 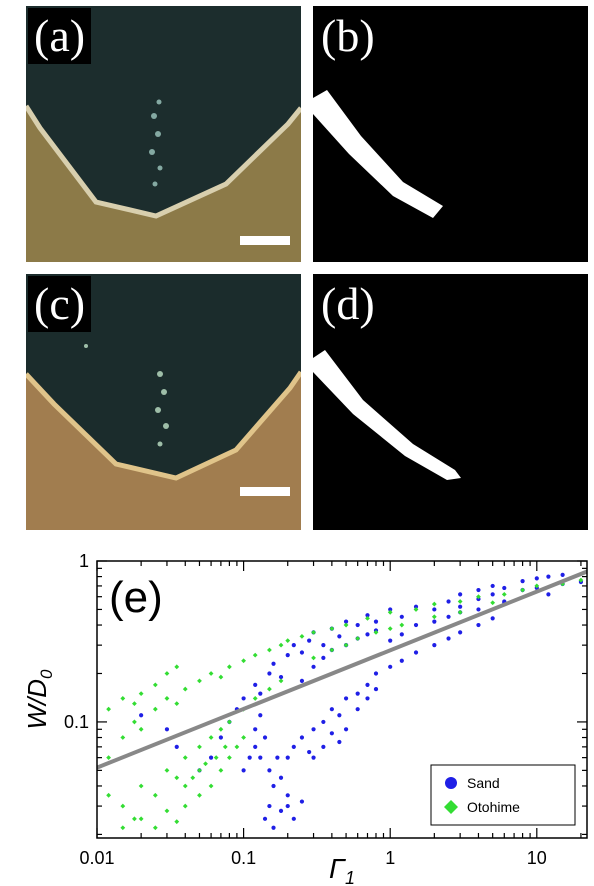 I want to click on legend-label: Sand, so click(x=483, y=783).